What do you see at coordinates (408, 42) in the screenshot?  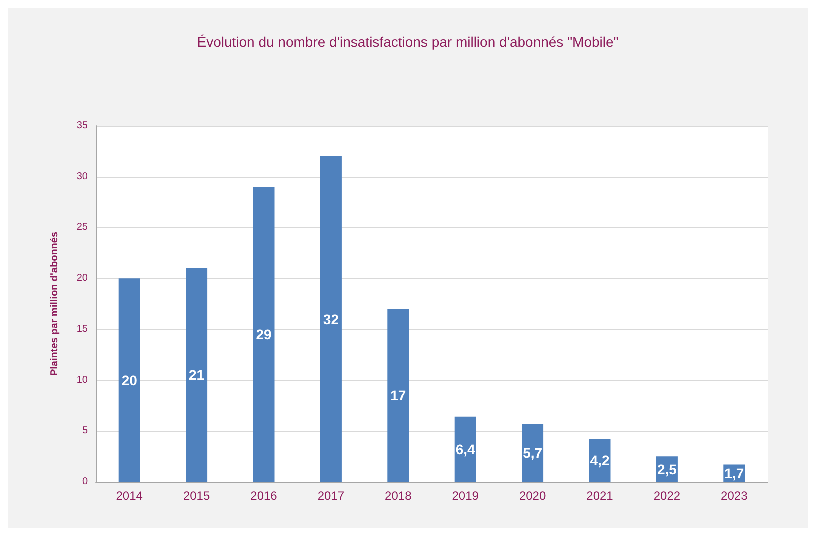 I see `chart-title: Évolution du nombre d'insatisfactions par million d'abonnés "Mobile"` at bounding box center [408, 42].